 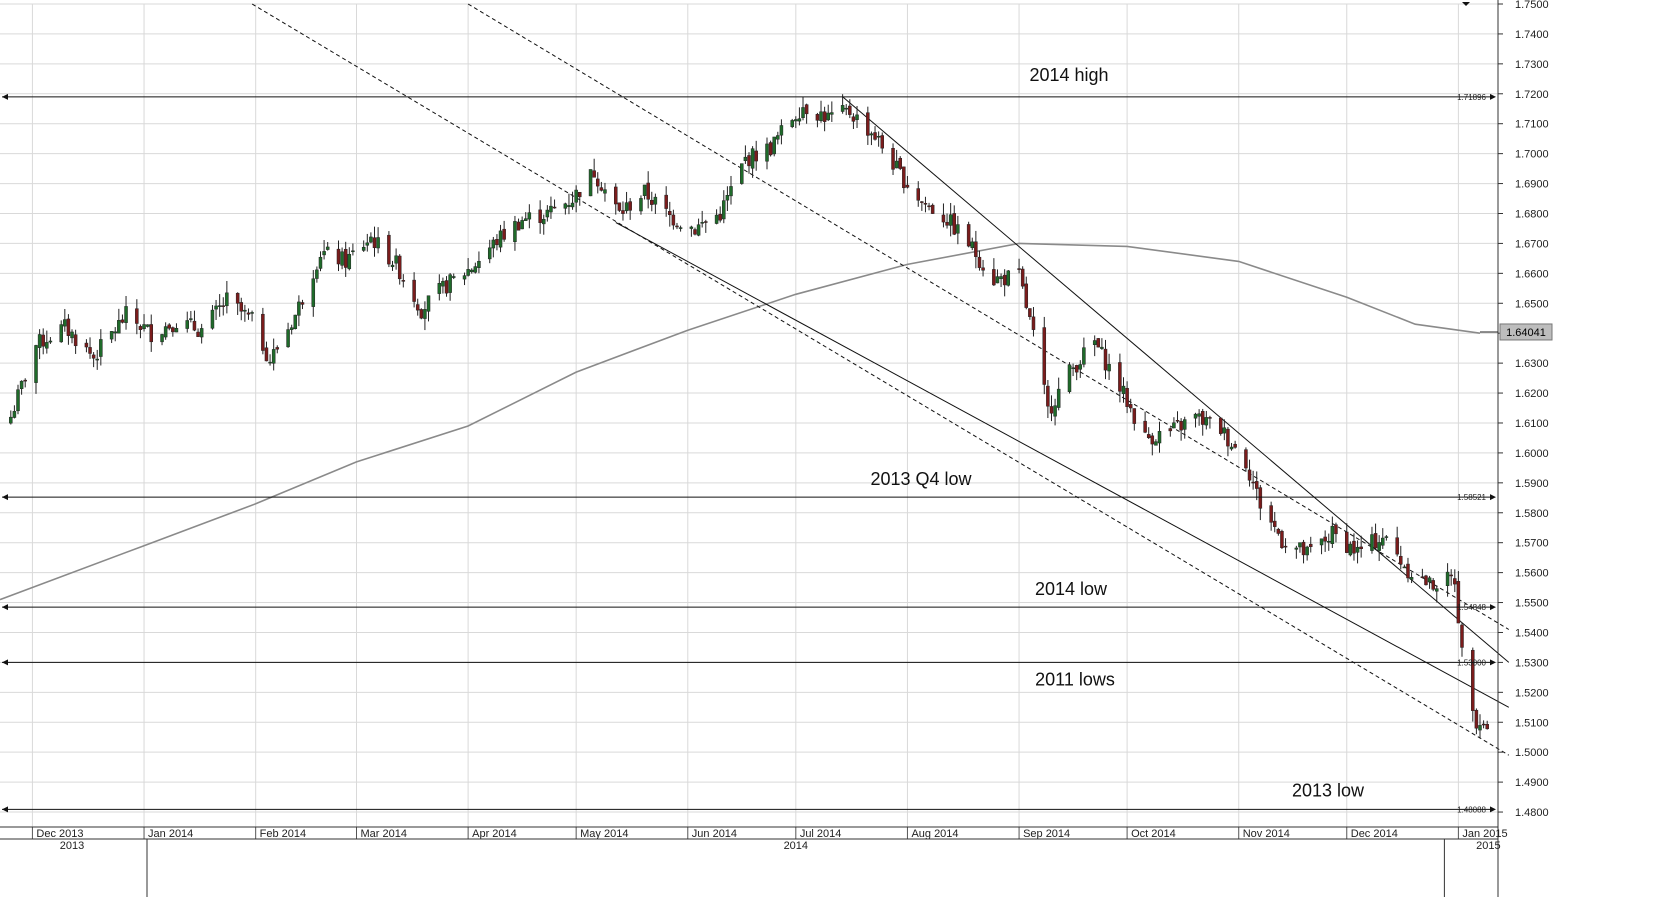 I want to click on y-tick-label: 1.5800, so click(x=1532, y=514).